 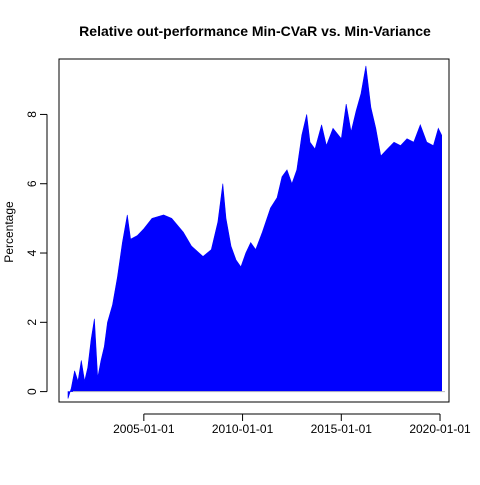 What do you see at coordinates (32, 183) in the screenshot?
I see `y-tick-label-3: 6` at bounding box center [32, 183].